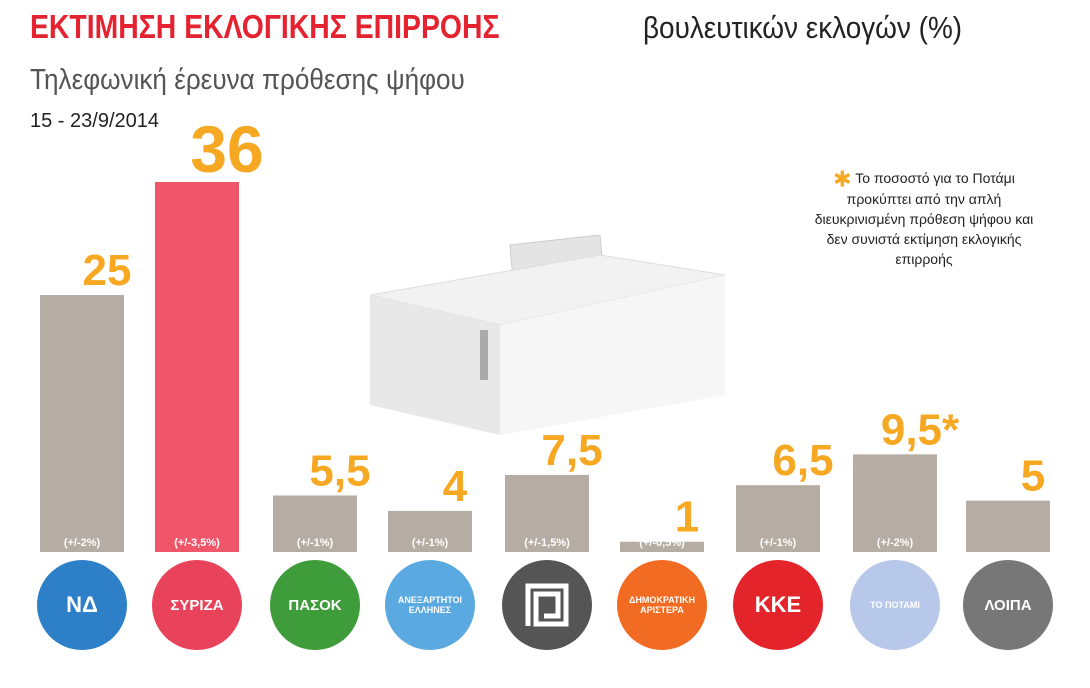 The width and height of the screenshot is (1090, 688). Describe the element at coordinates (1008, 605) in the screenshot. I see `party-logo: ΛΟΙΠΑ` at that location.